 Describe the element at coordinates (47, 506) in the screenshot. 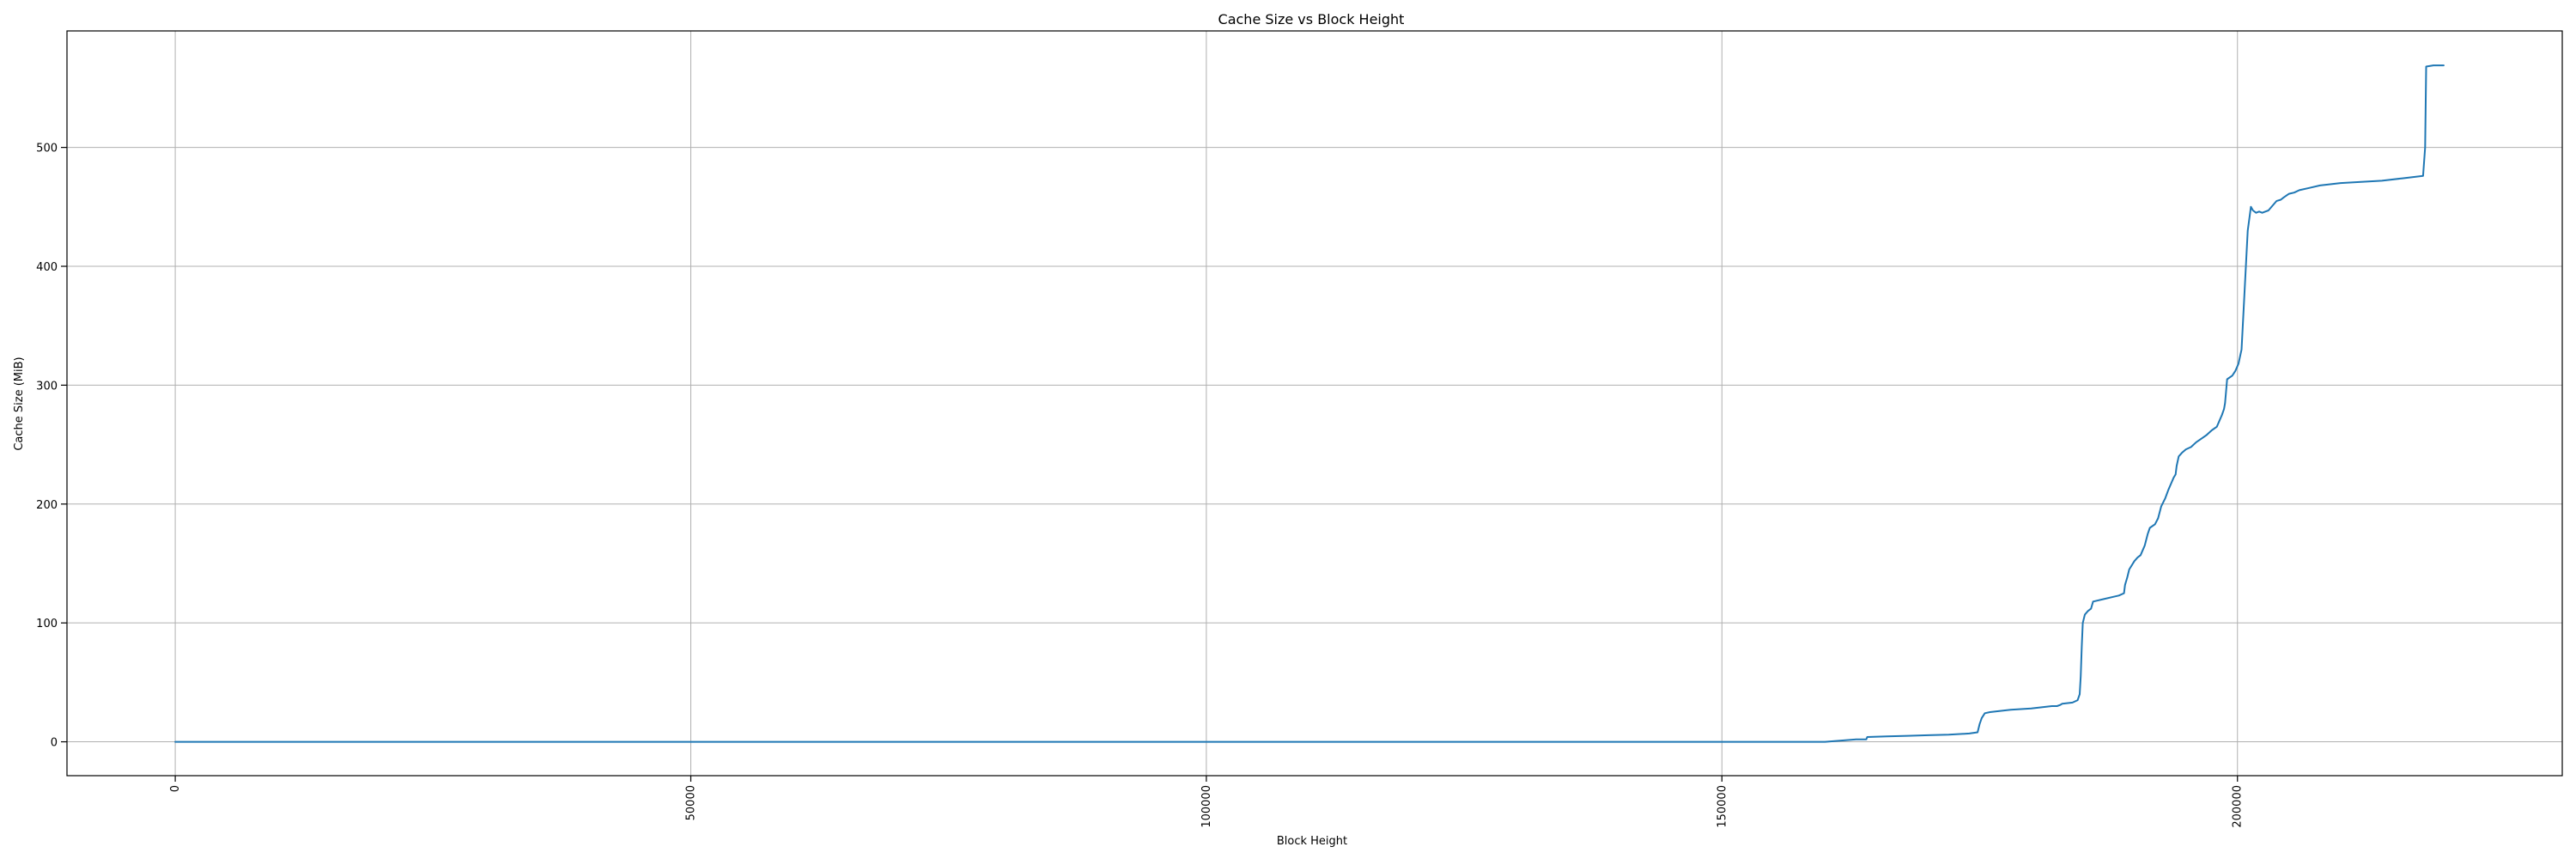

I see `y-tick-label: 200` at that location.